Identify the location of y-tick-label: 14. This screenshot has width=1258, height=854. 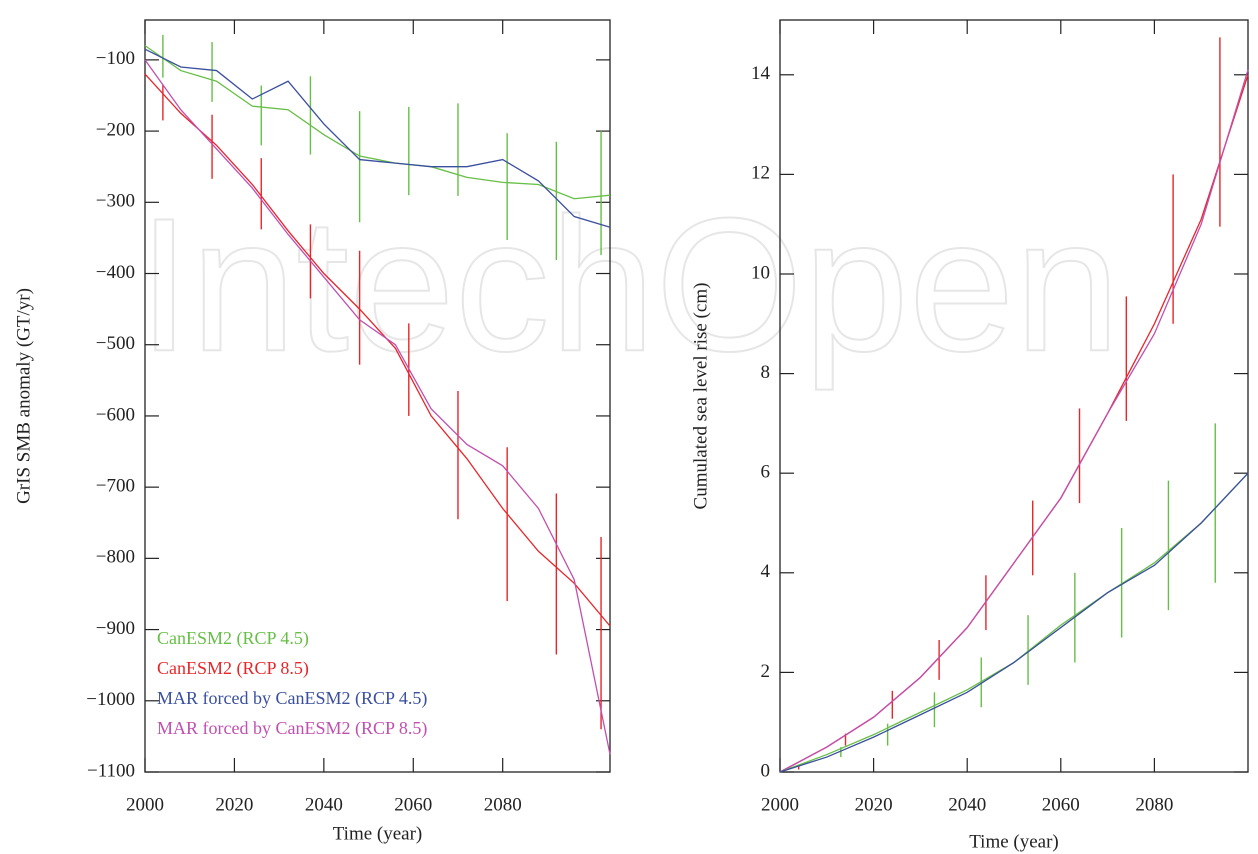
(761, 73).